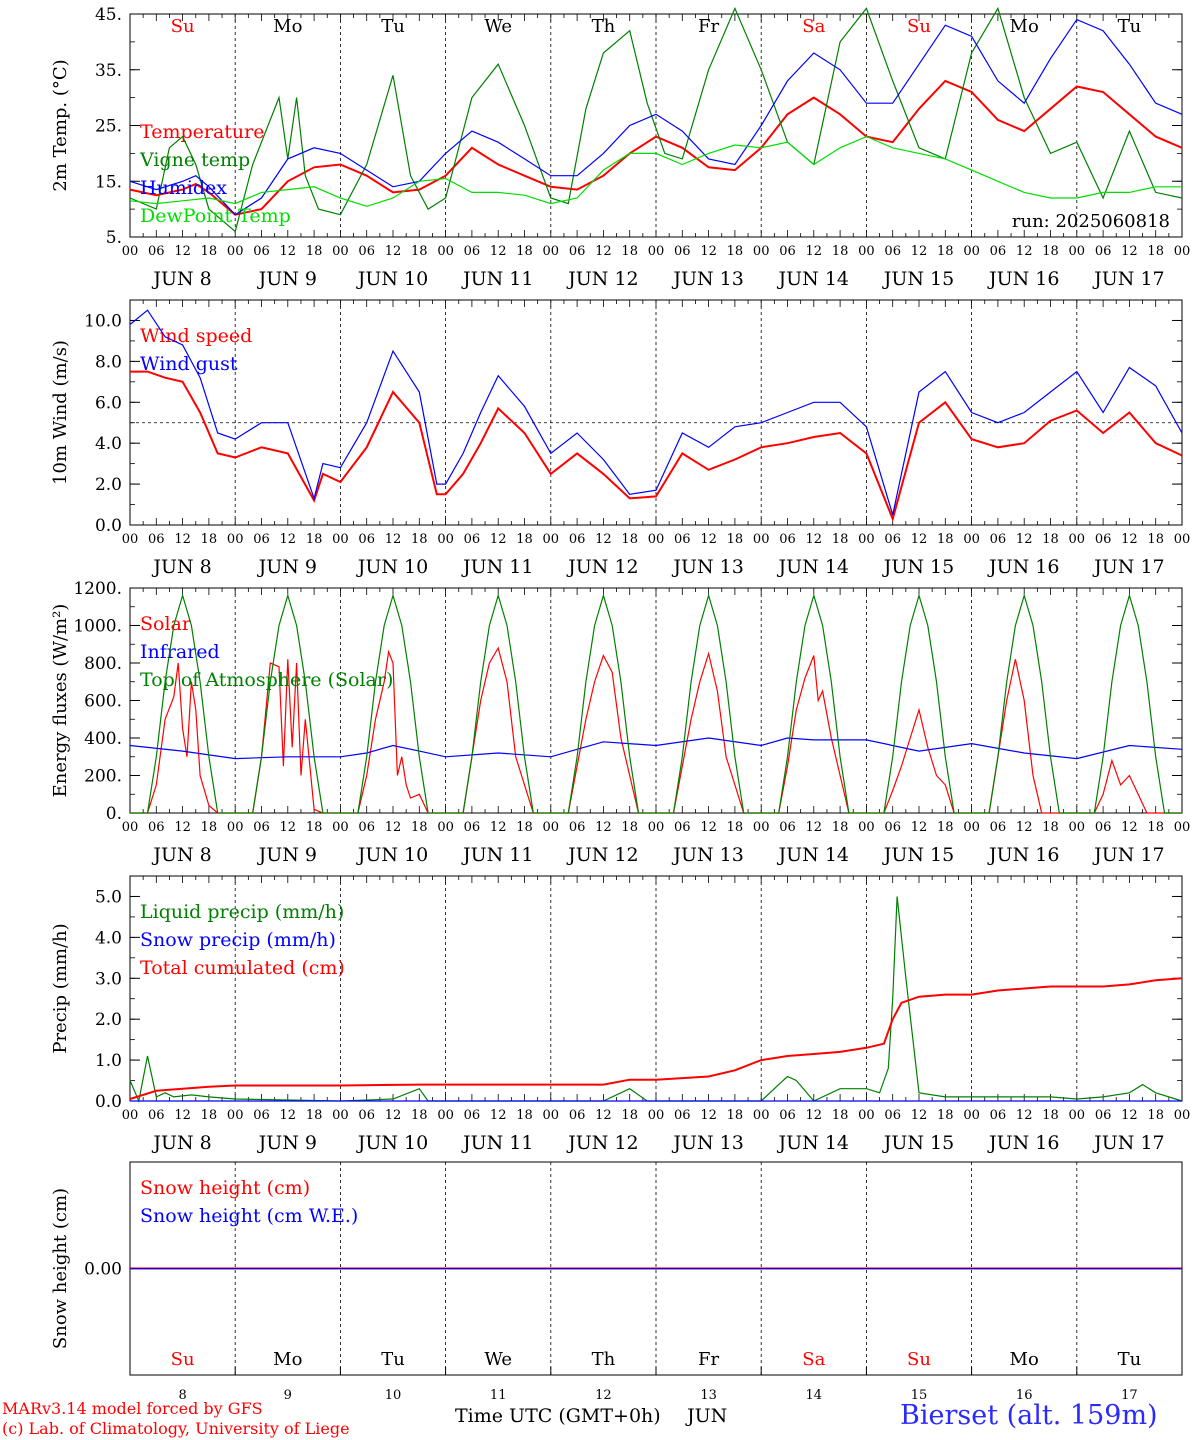 The width and height of the screenshot is (1194, 1440). What do you see at coordinates (287, 1359) in the screenshot?
I see `weekday-label: Mo` at bounding box center [287, 1359].